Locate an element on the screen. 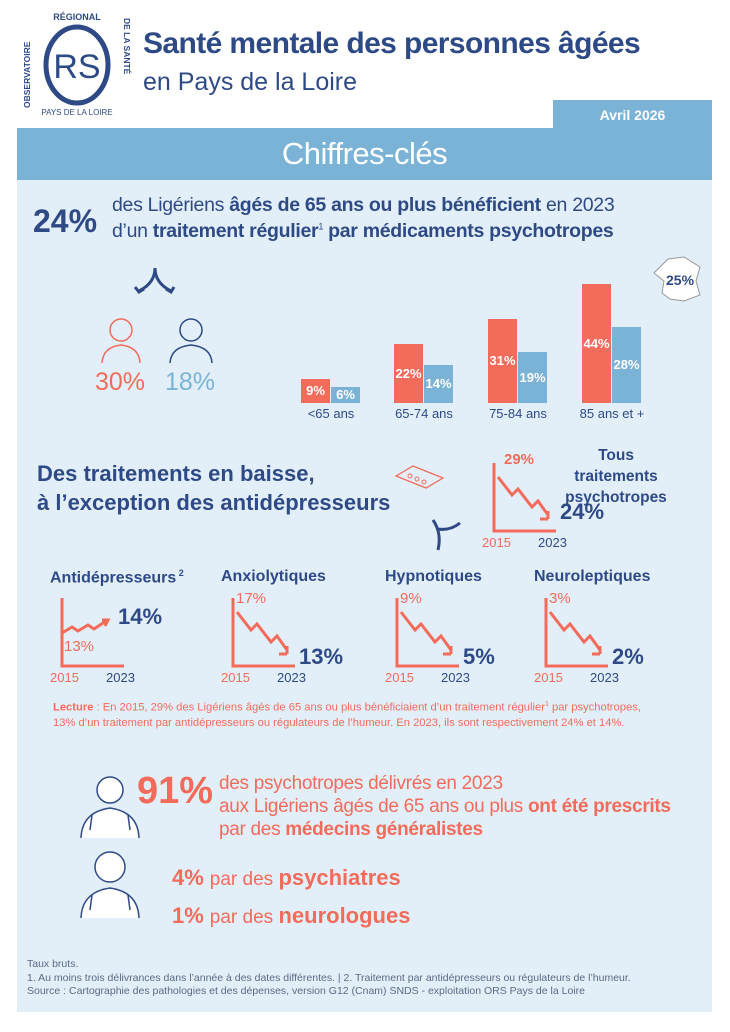 The width and height of the screenshot is (730, 1032). bar-men: 19% is located at coordinates (532, 377).